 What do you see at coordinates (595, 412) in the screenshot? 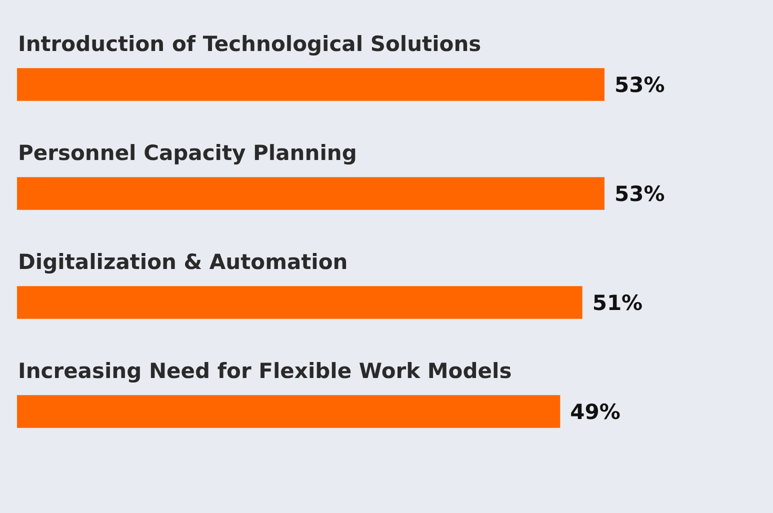
I see `data-label: 49%` at bounding box center [595, 412].